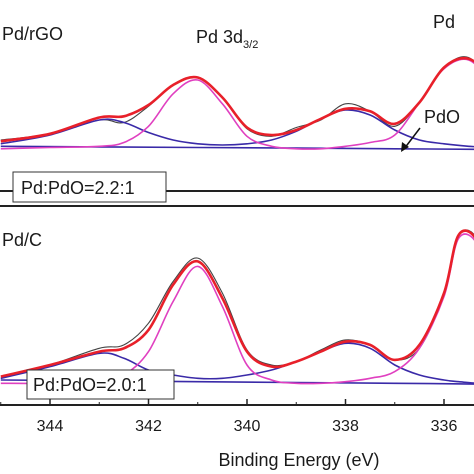 Image resolution: width=474 pixels, height=474 pixels. I want to click on pdo-annotation: PdO, so click(442, 117).